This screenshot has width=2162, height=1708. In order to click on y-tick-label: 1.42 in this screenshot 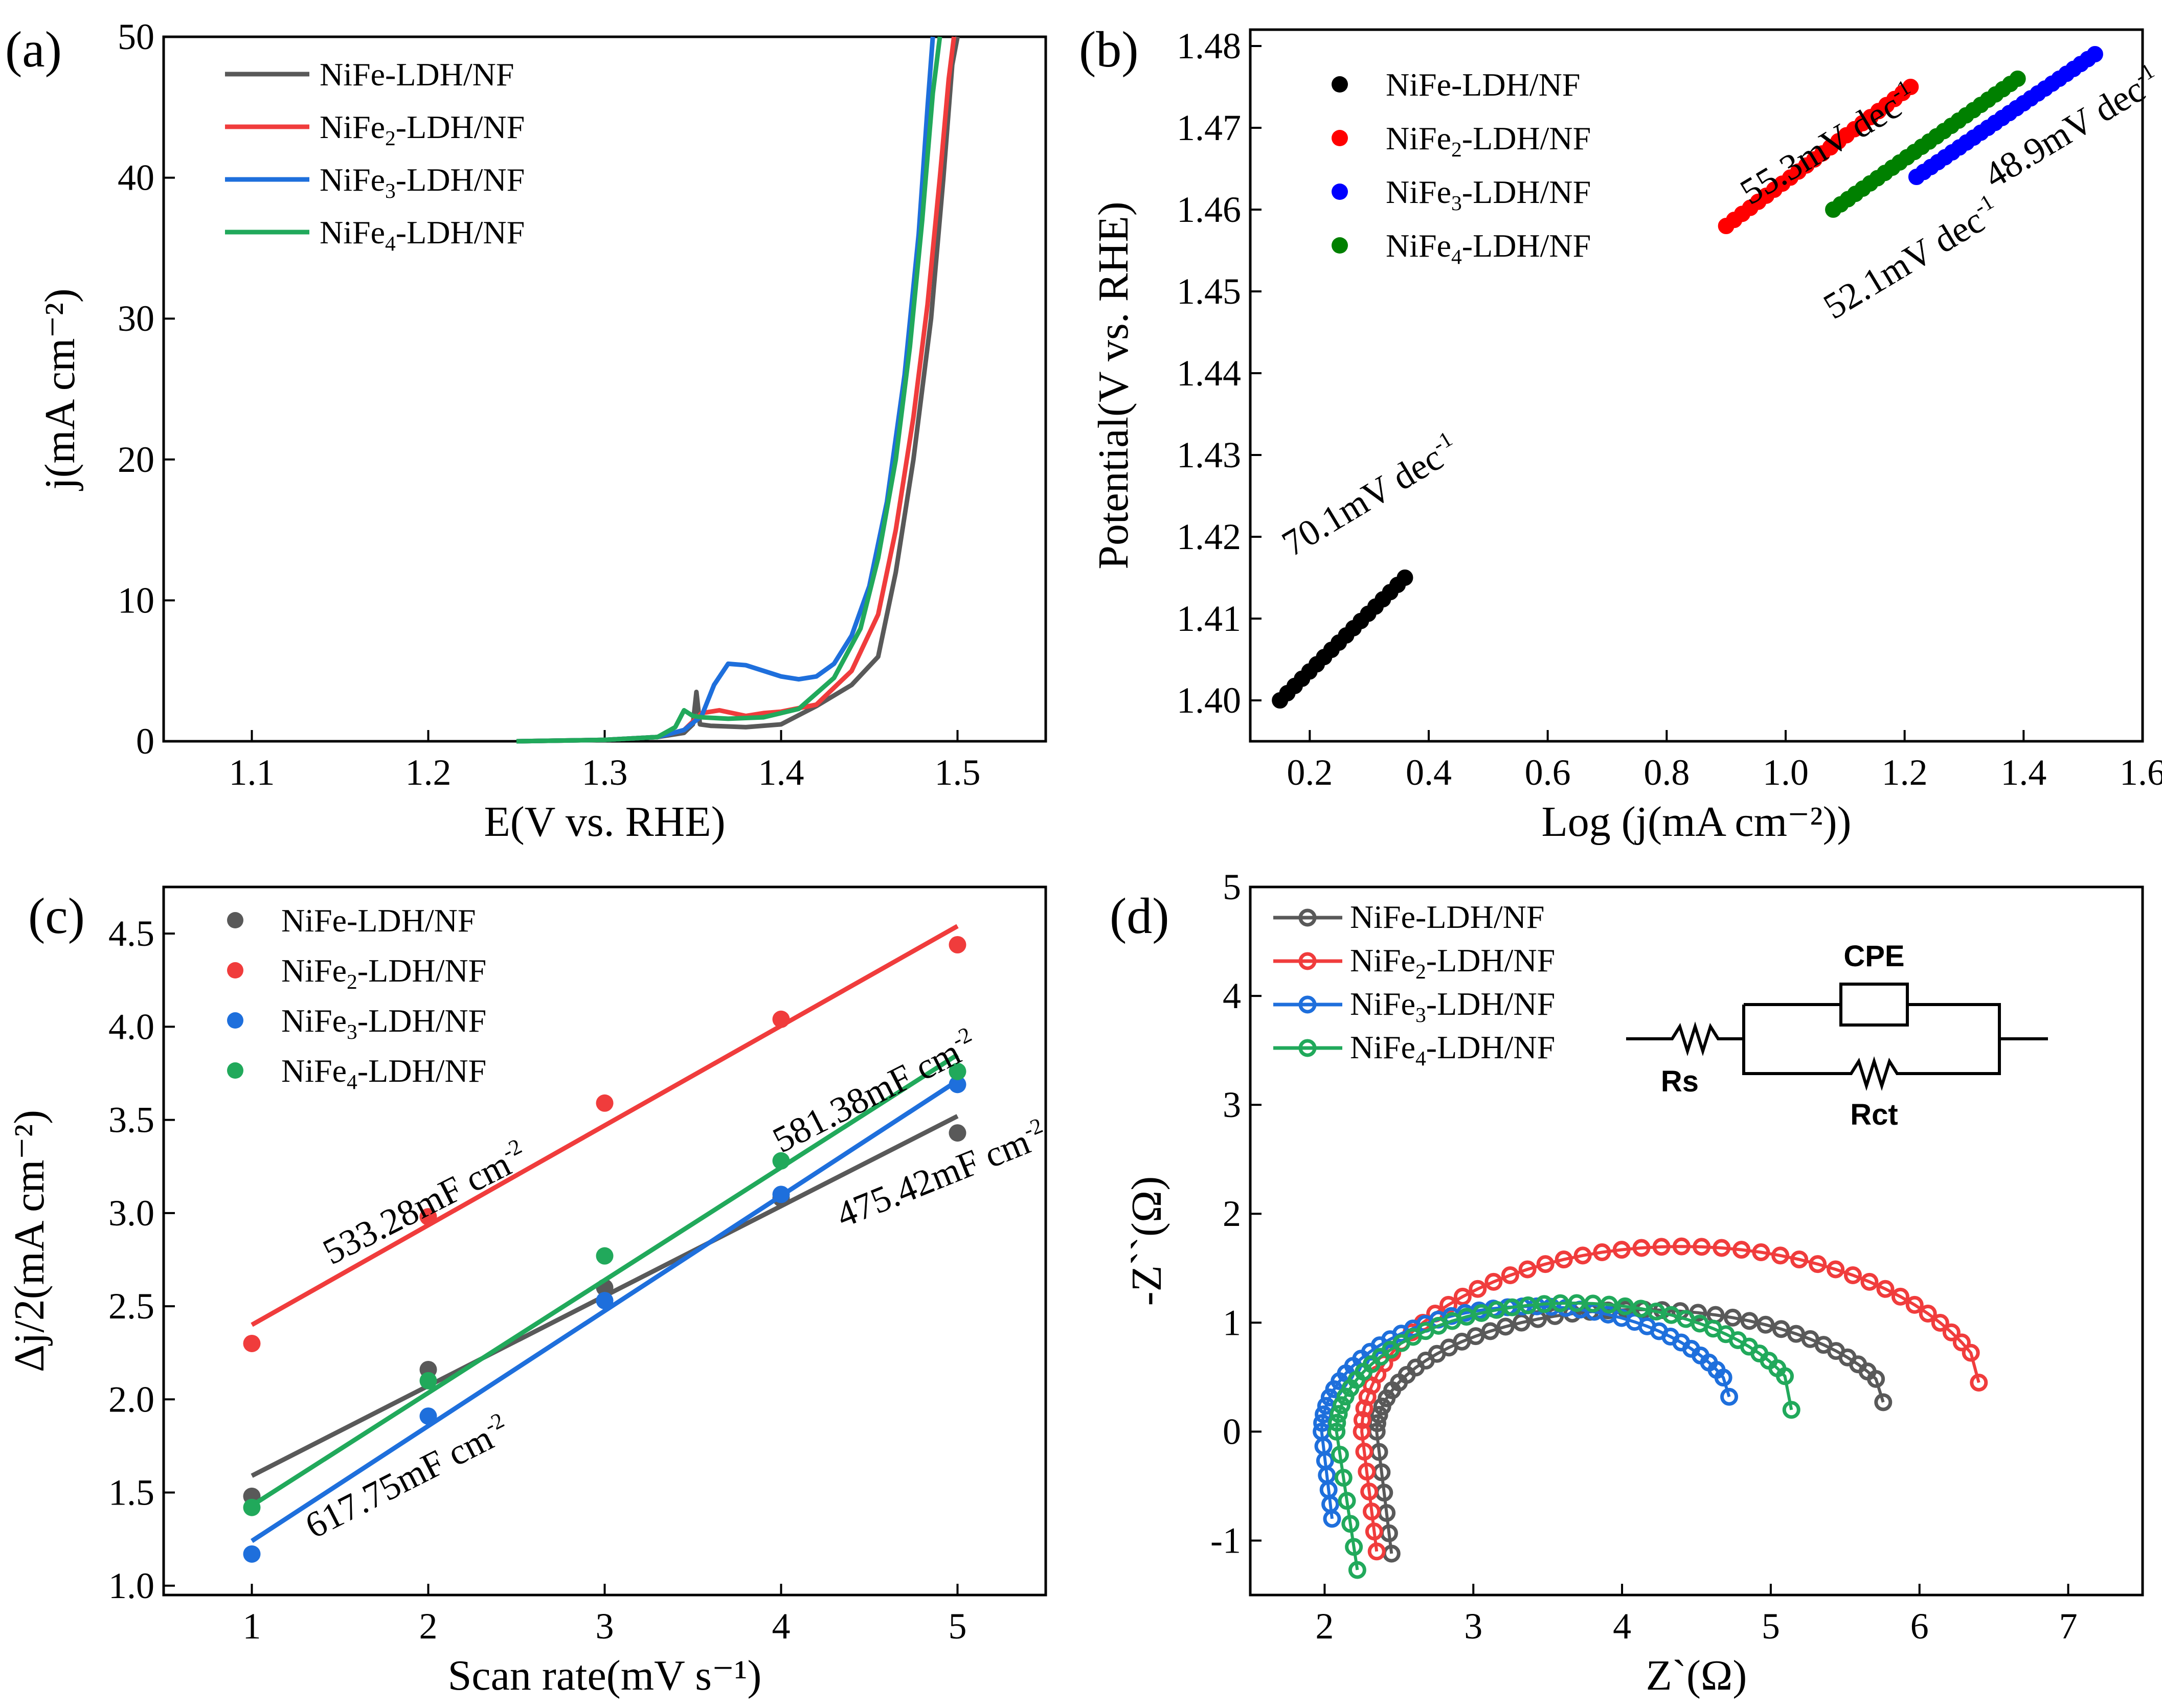, I will do `click(1209, 536)`.